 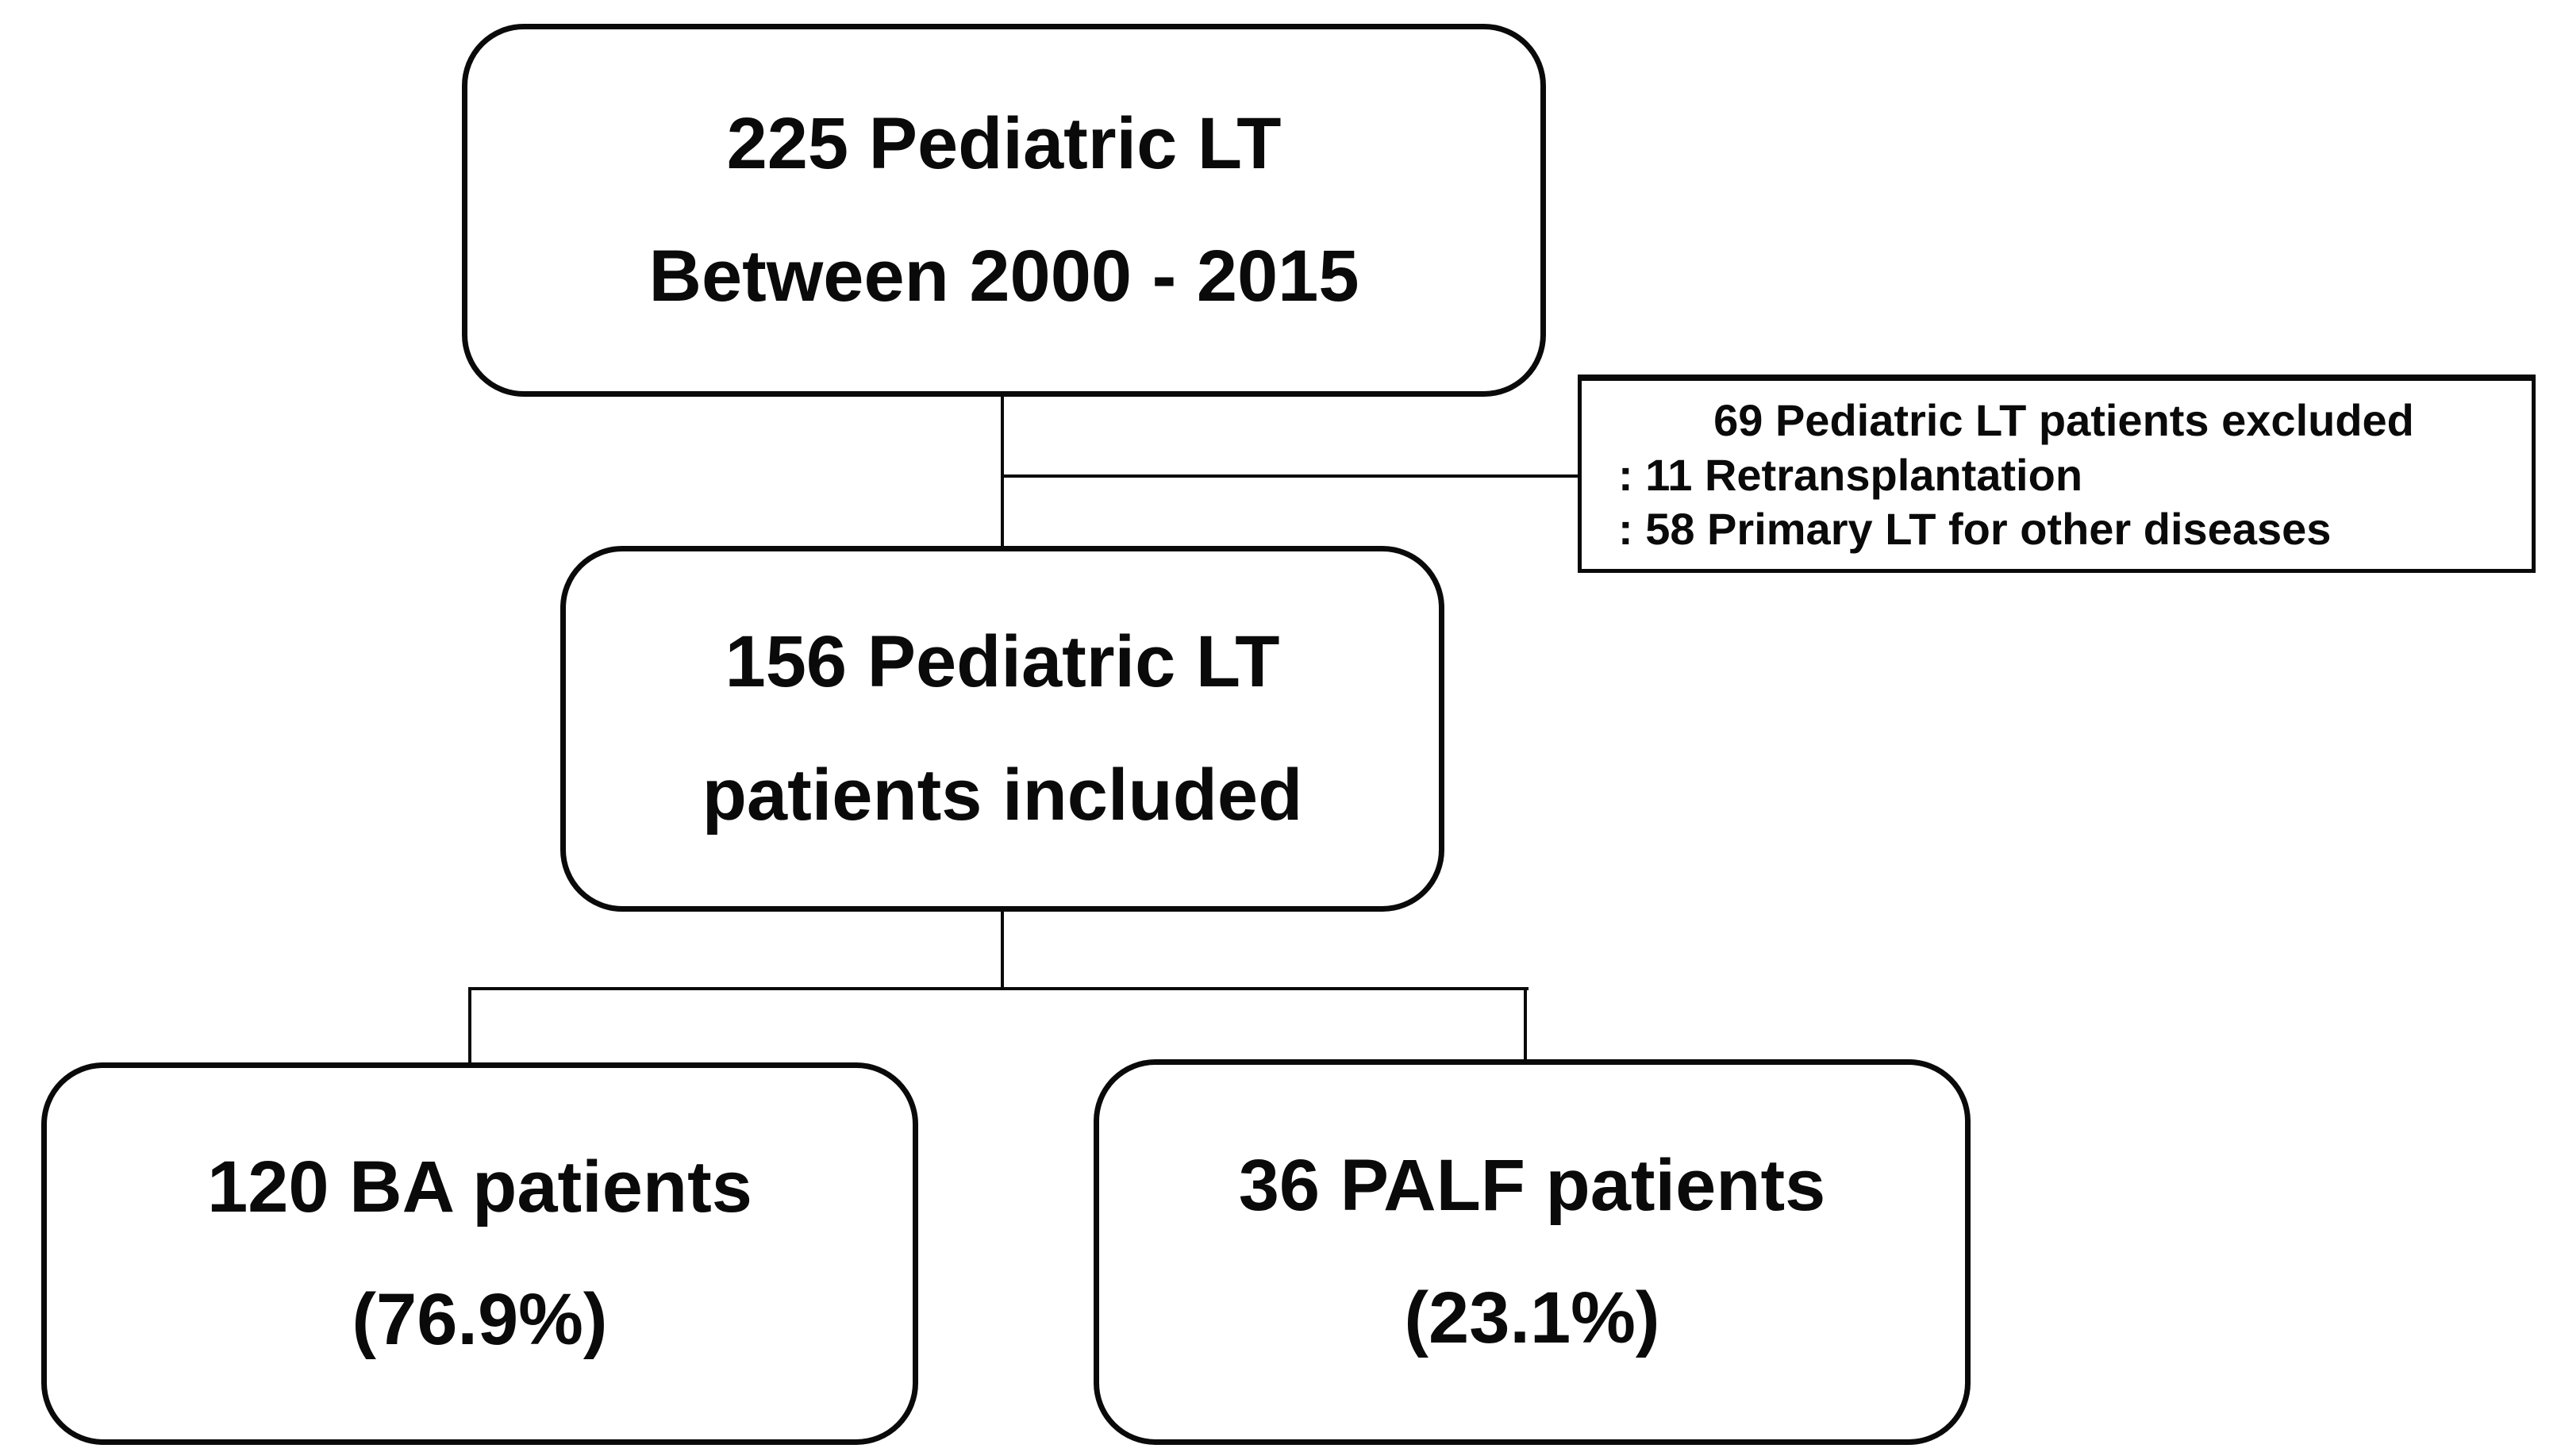 I want to click on box-total-pediatric-lt: 225 Pediatric LT Between 2000 - 2015, so click(x=1004, y=210).